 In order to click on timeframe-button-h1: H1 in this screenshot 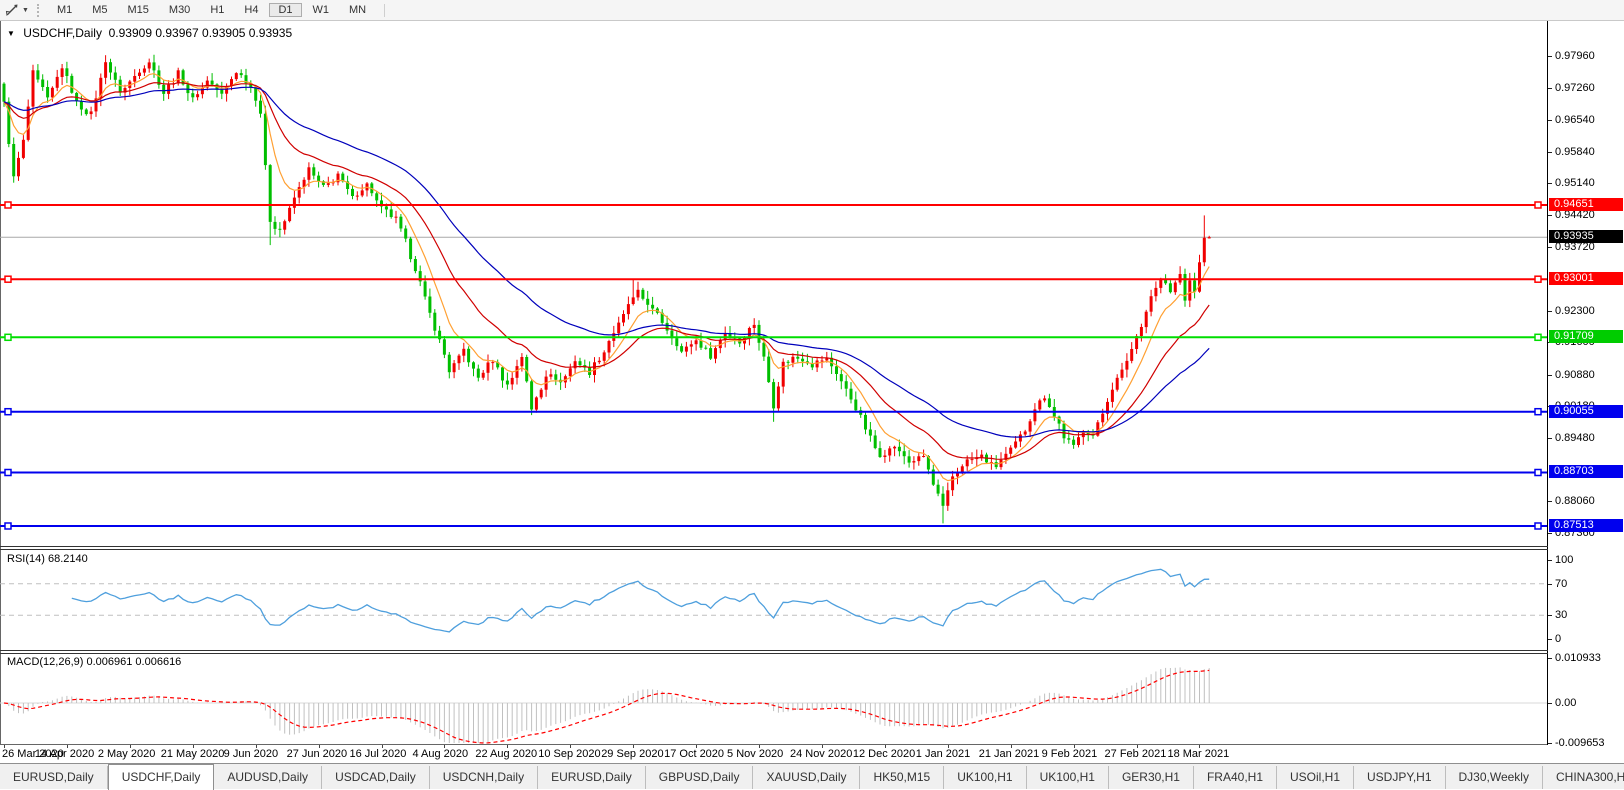, I will do `click(217, 10)`.